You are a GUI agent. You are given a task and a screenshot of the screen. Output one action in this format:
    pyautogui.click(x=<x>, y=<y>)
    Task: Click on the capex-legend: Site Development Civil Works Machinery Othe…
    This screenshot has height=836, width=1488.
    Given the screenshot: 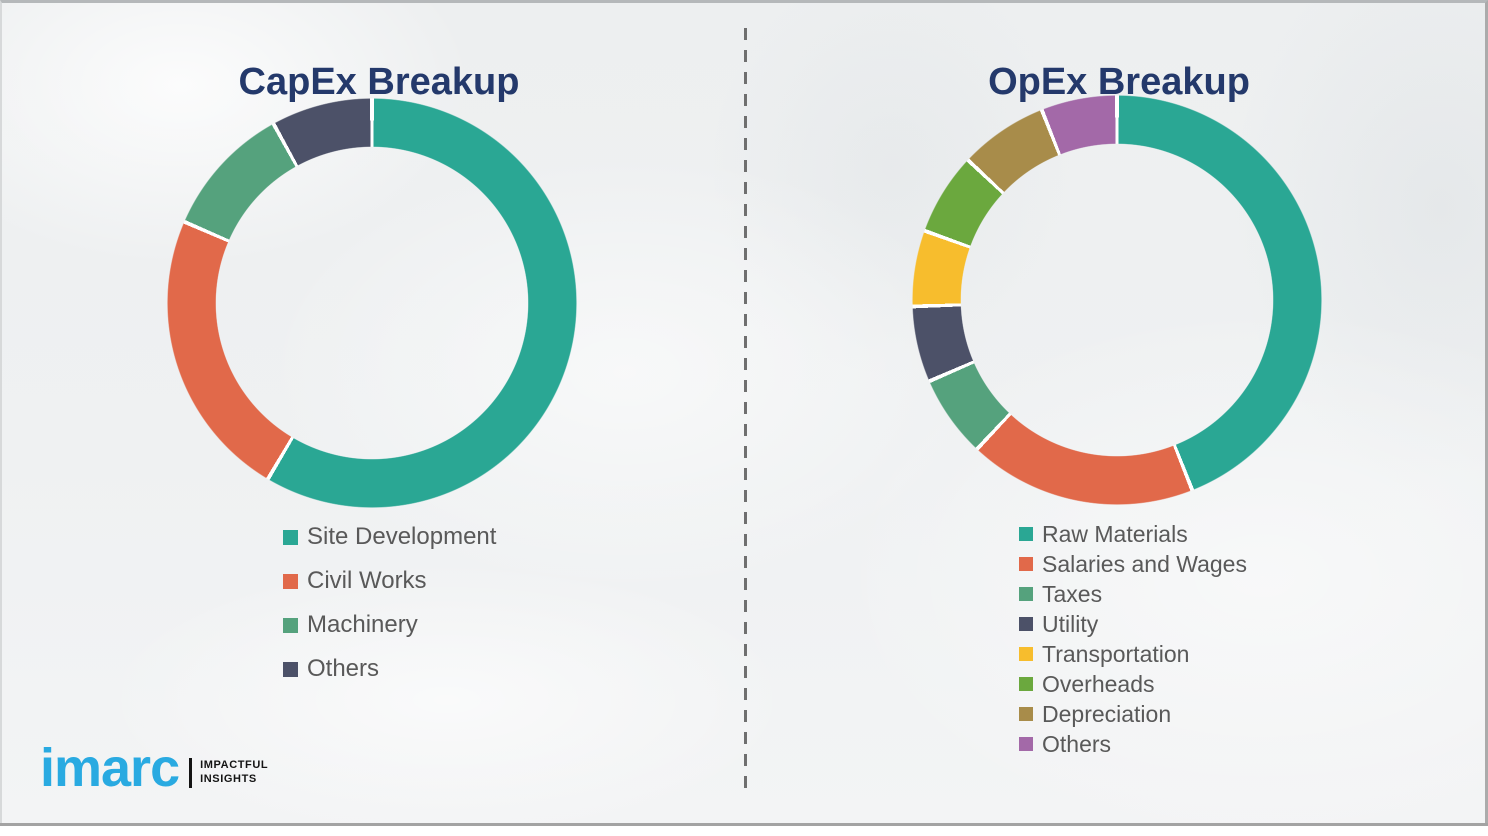 What is the action you would take?
    pyautogui.click(x=389, y=603)
    